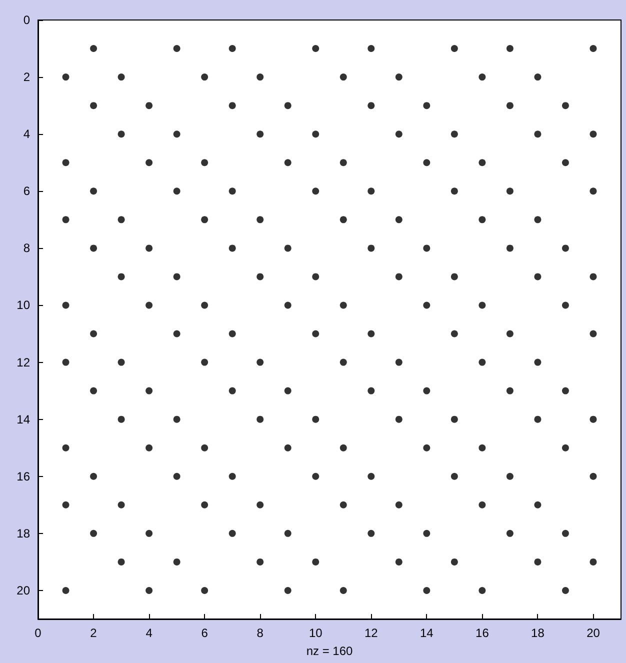  I want to click on y-tick-label: 2, so click(26, 77).